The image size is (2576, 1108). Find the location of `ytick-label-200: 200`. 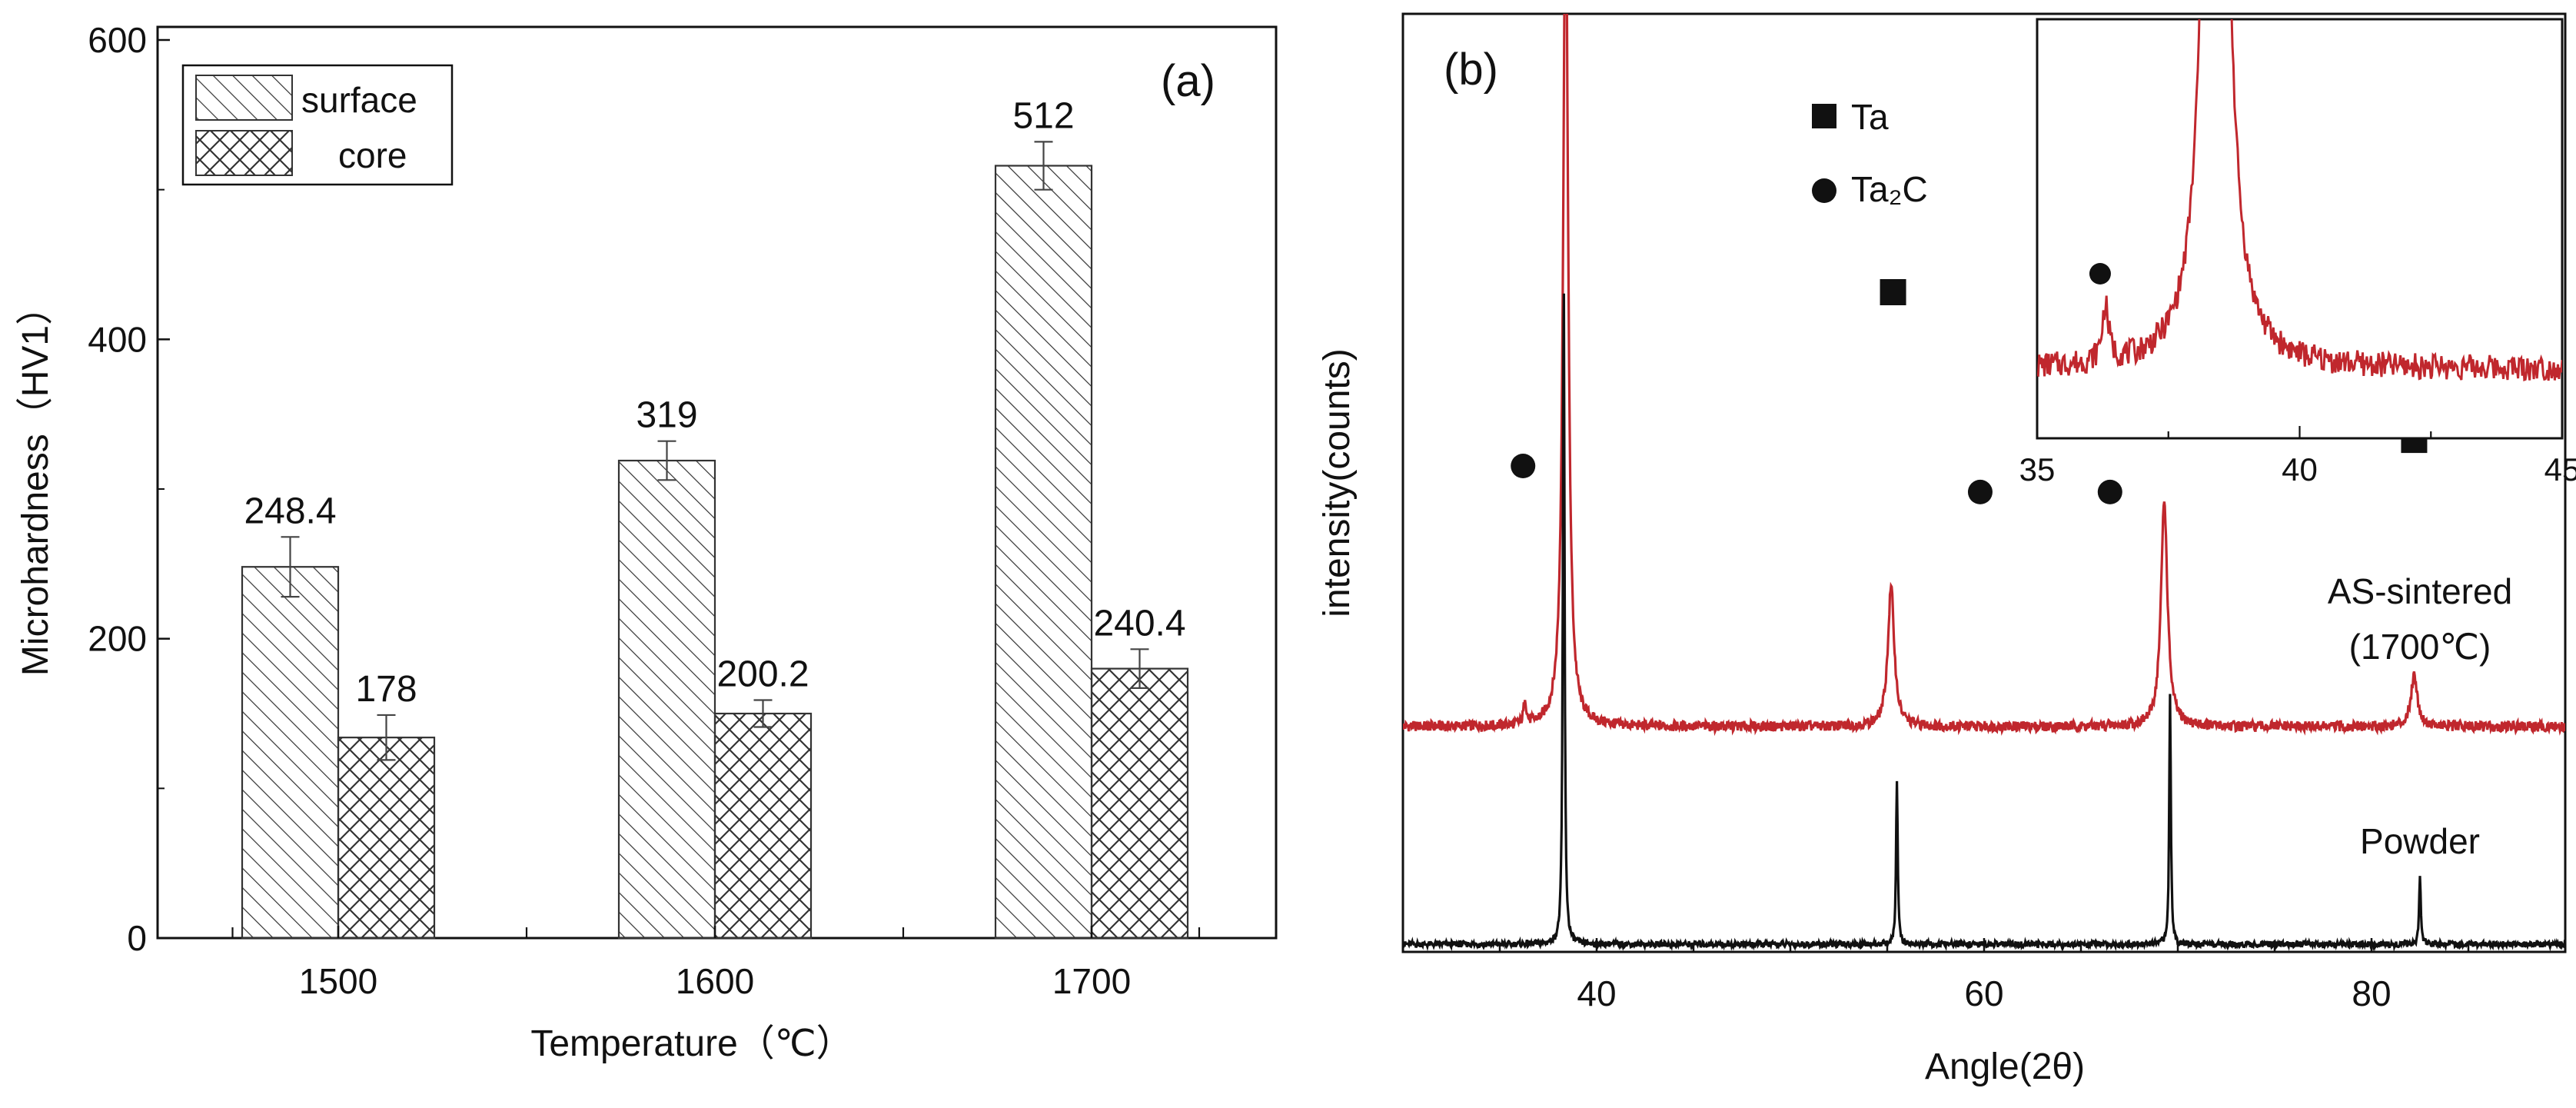

ytick-label-200: 200 is located at coordinates (117, 639).